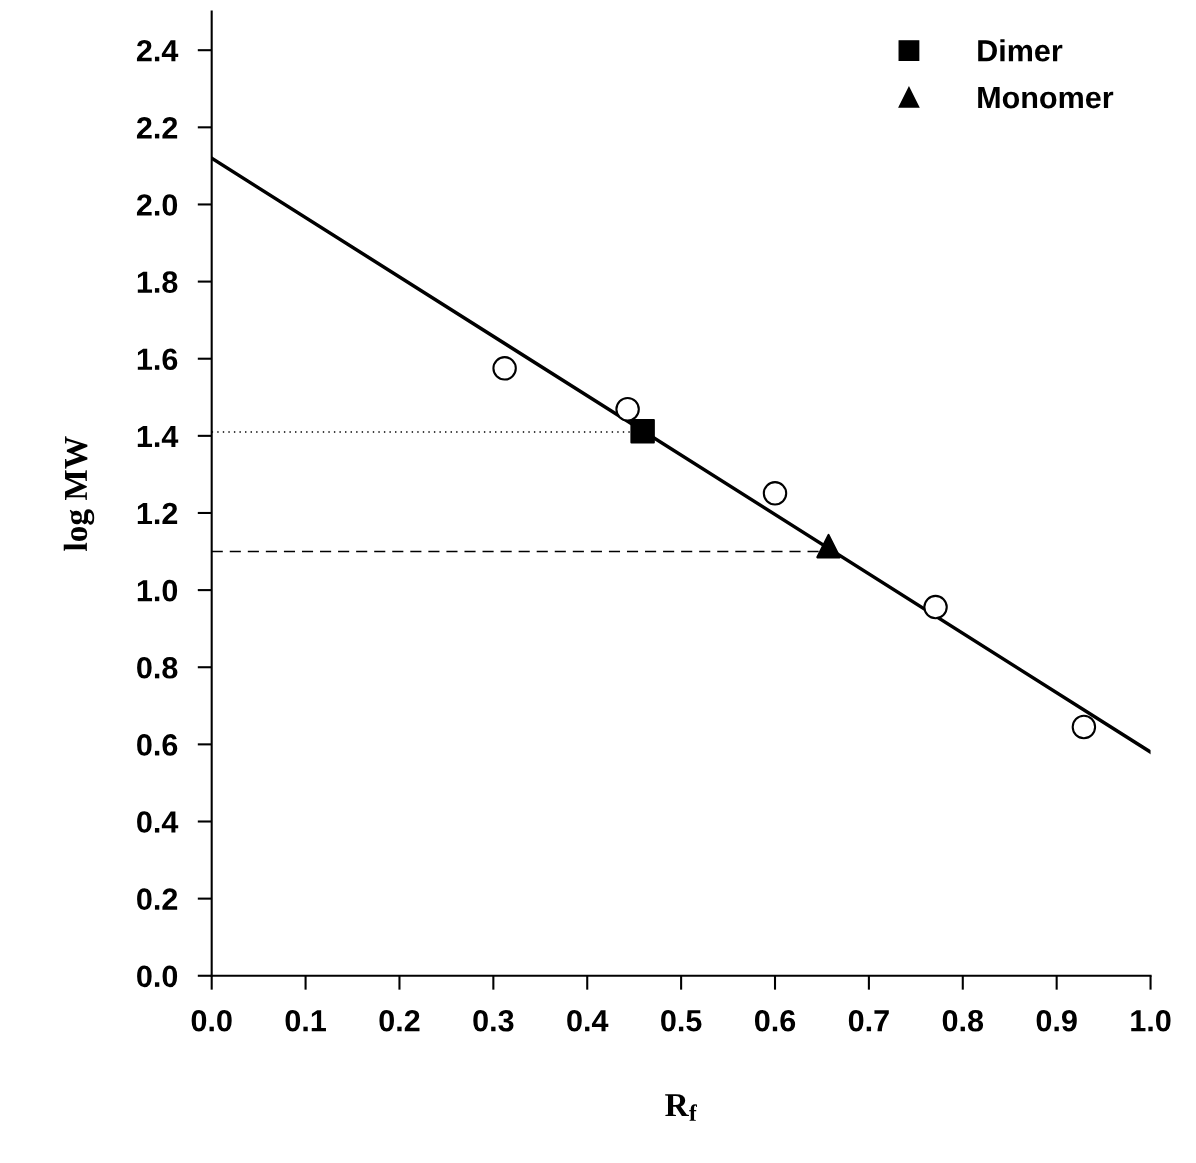 This screenshot has width=1196, height=1163. I want to click on x-tick-label: 0.3, so click(493, 1020).